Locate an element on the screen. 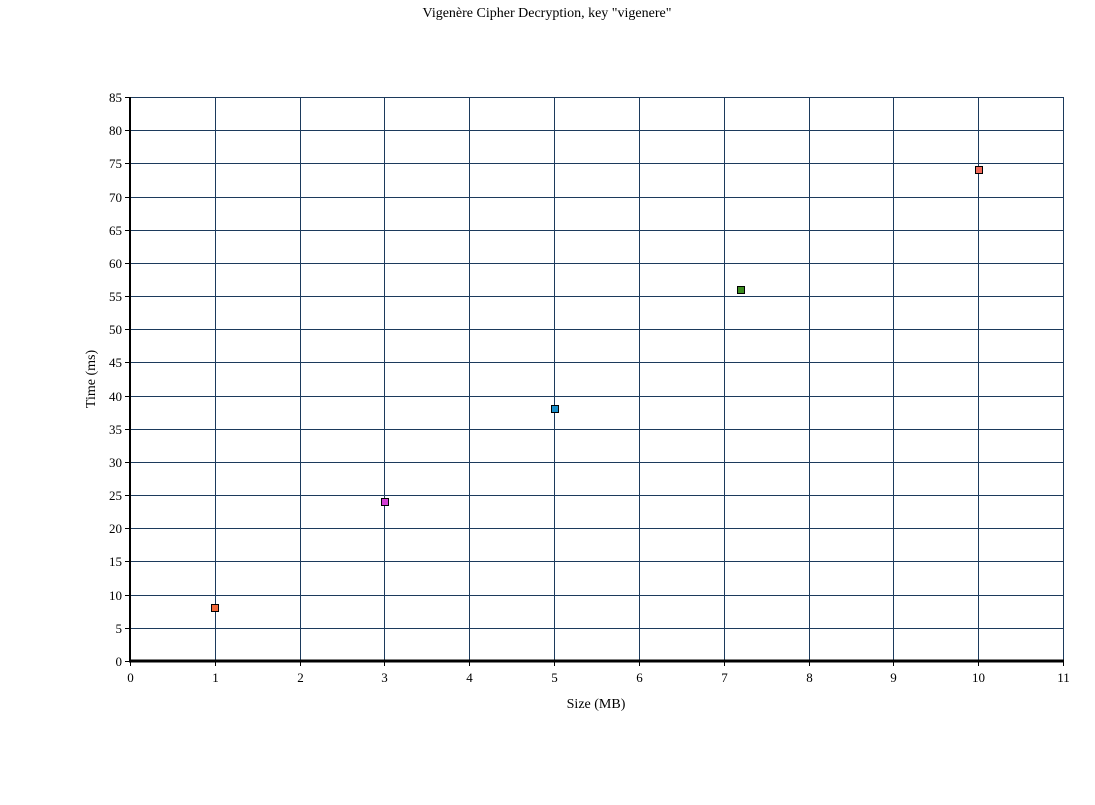  x-tick-label: 6 is located at coordinates (639, 677).